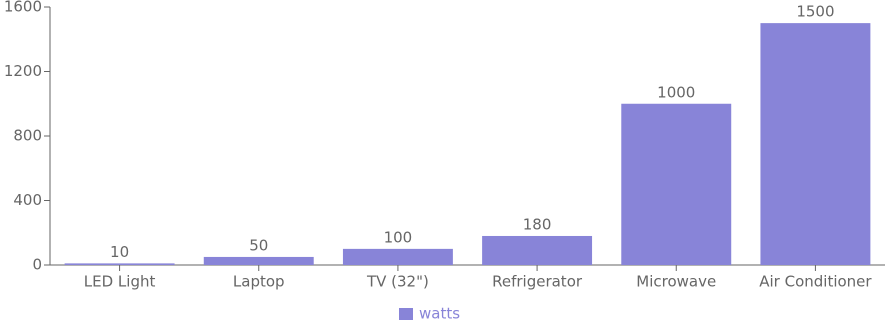  I want to click on legend-label: watts, so click(439, 314).